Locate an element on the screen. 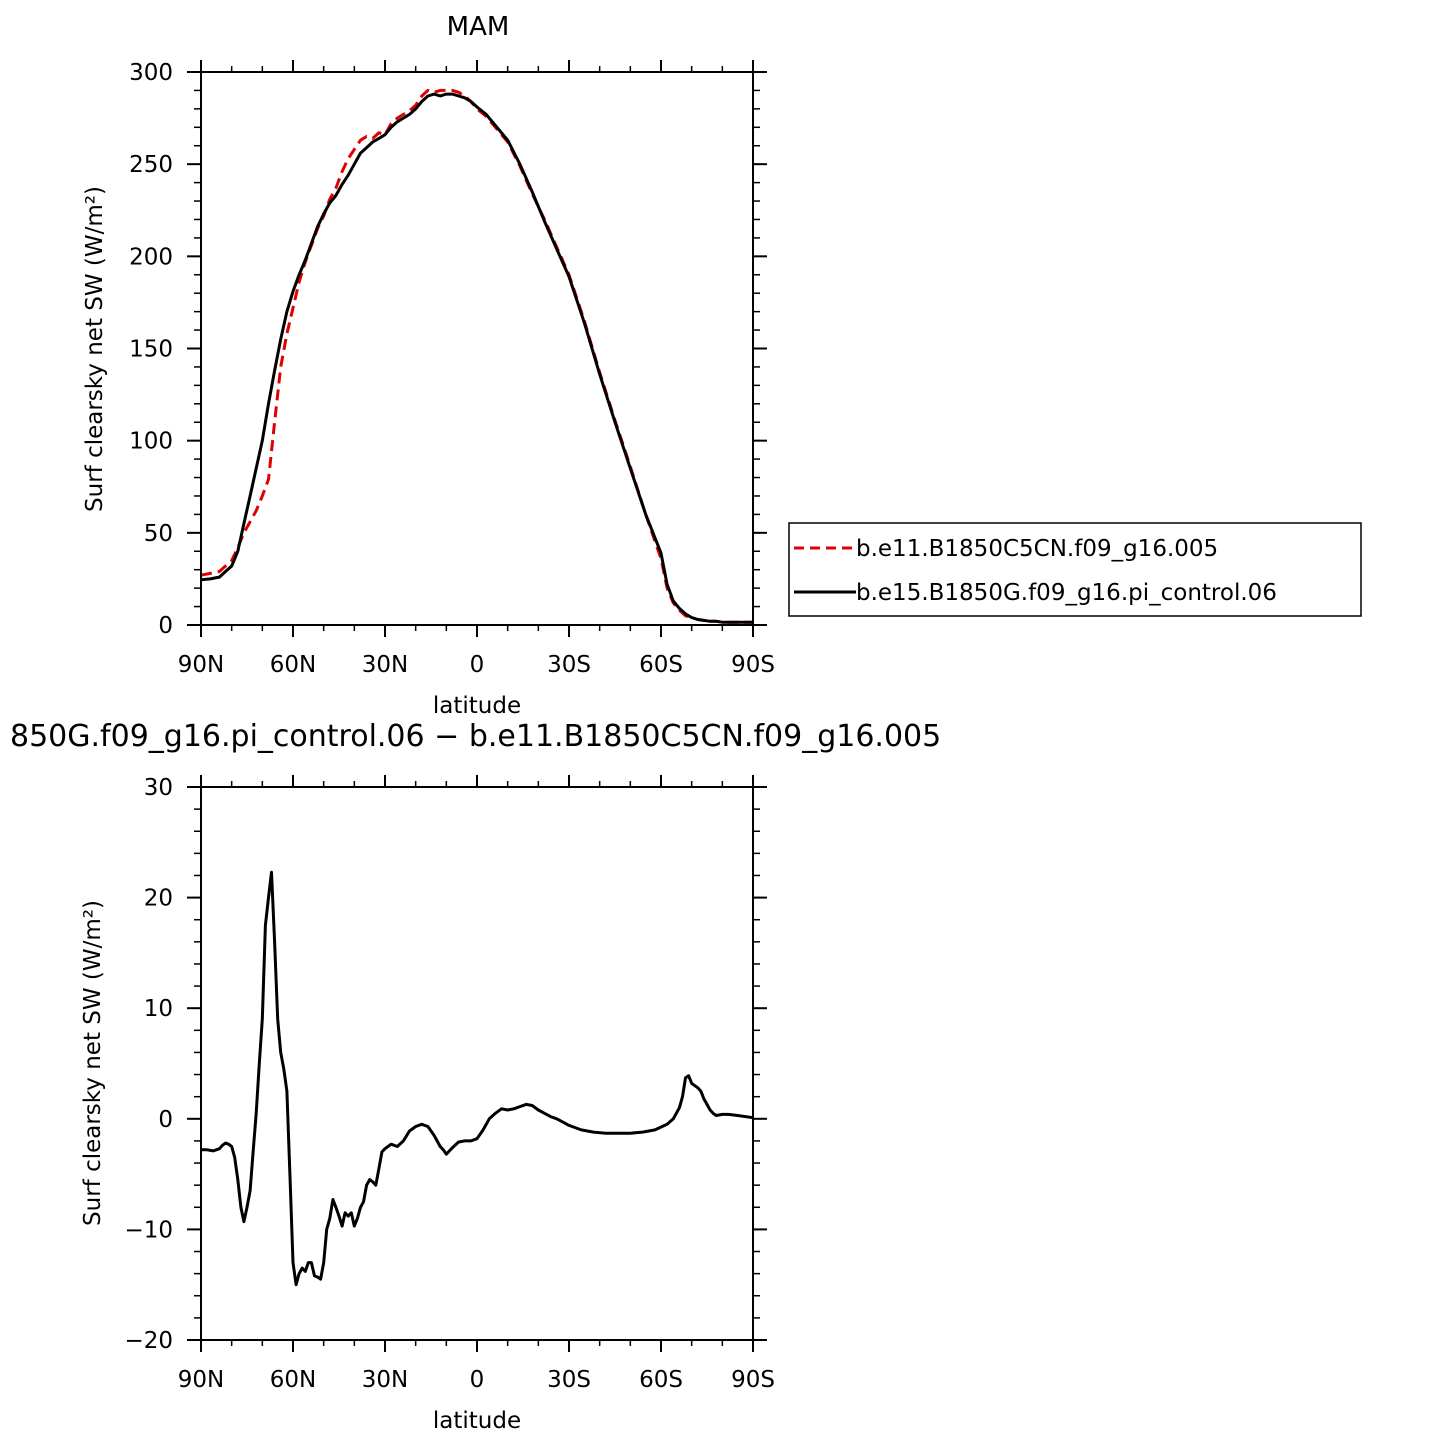 This screenshot has width=1441, height=1441. top-chart-title: MAM is located at coordinates (478, 27).